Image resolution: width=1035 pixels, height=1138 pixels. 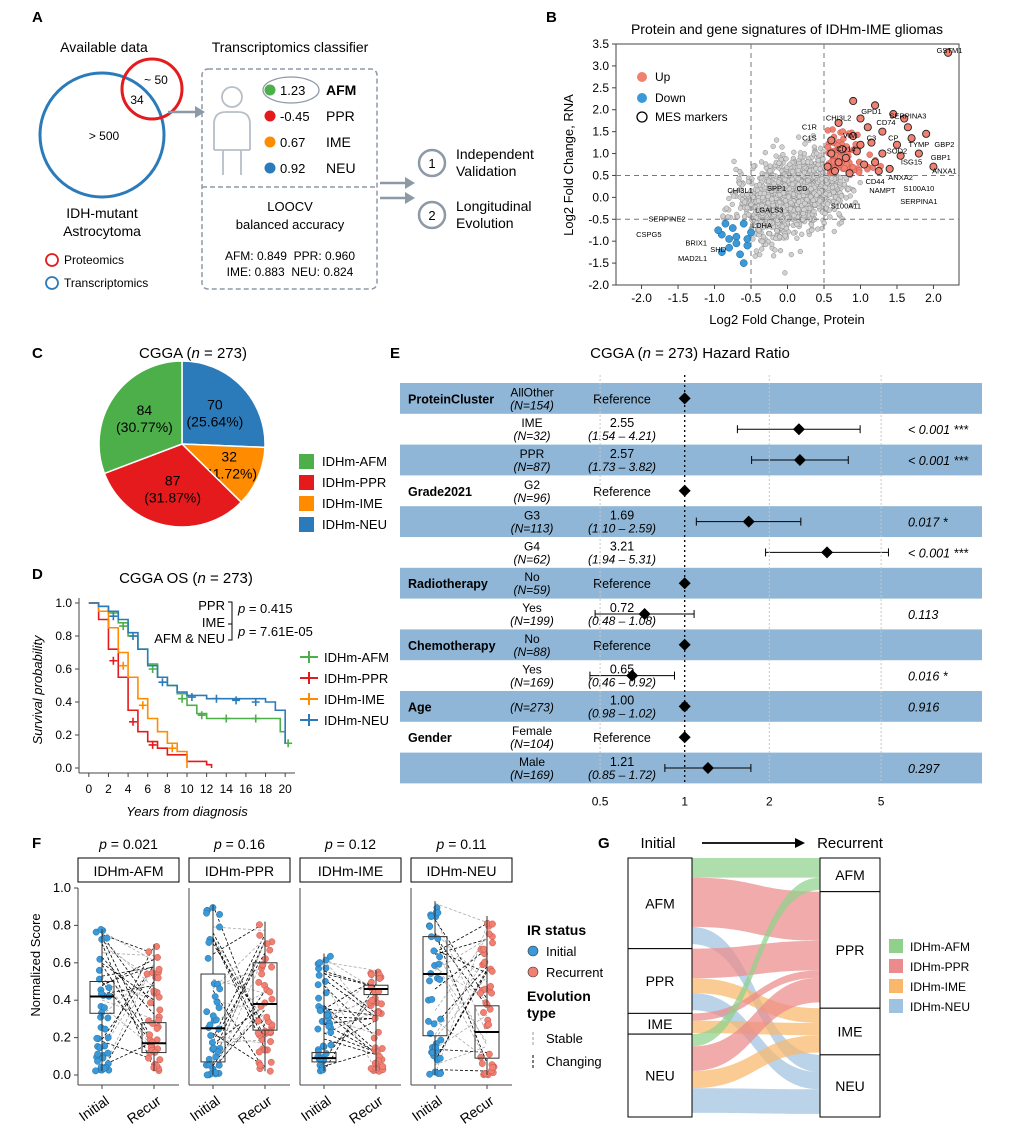 I want to click on sankey-legend-label-1: IDHm-PPR, so click(x=940, y=967).